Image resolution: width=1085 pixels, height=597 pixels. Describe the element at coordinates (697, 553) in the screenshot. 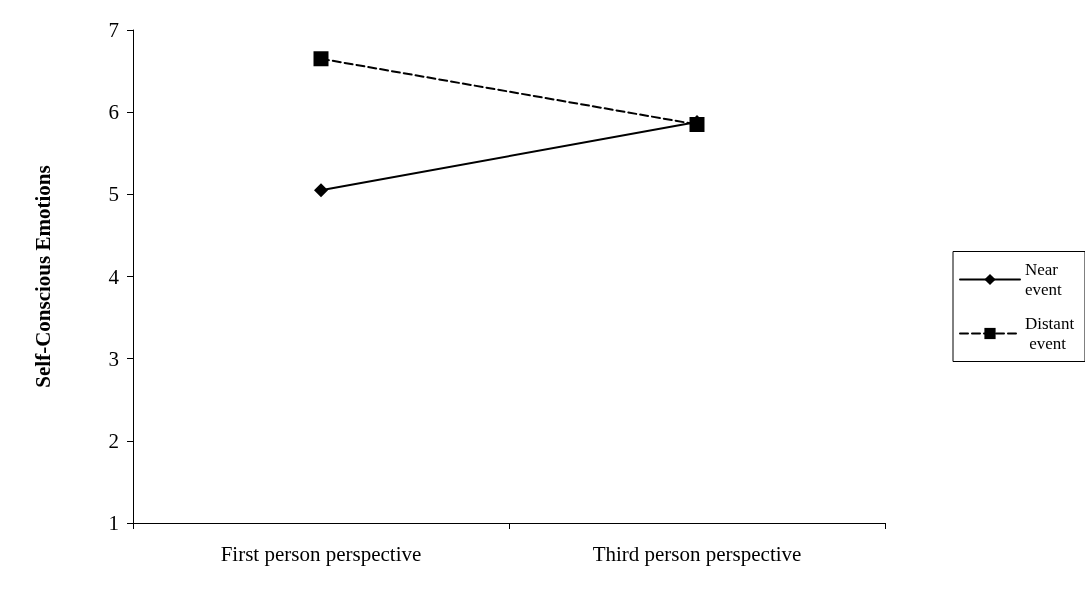

I see `x-tick-label: Third person perspective` at that location.